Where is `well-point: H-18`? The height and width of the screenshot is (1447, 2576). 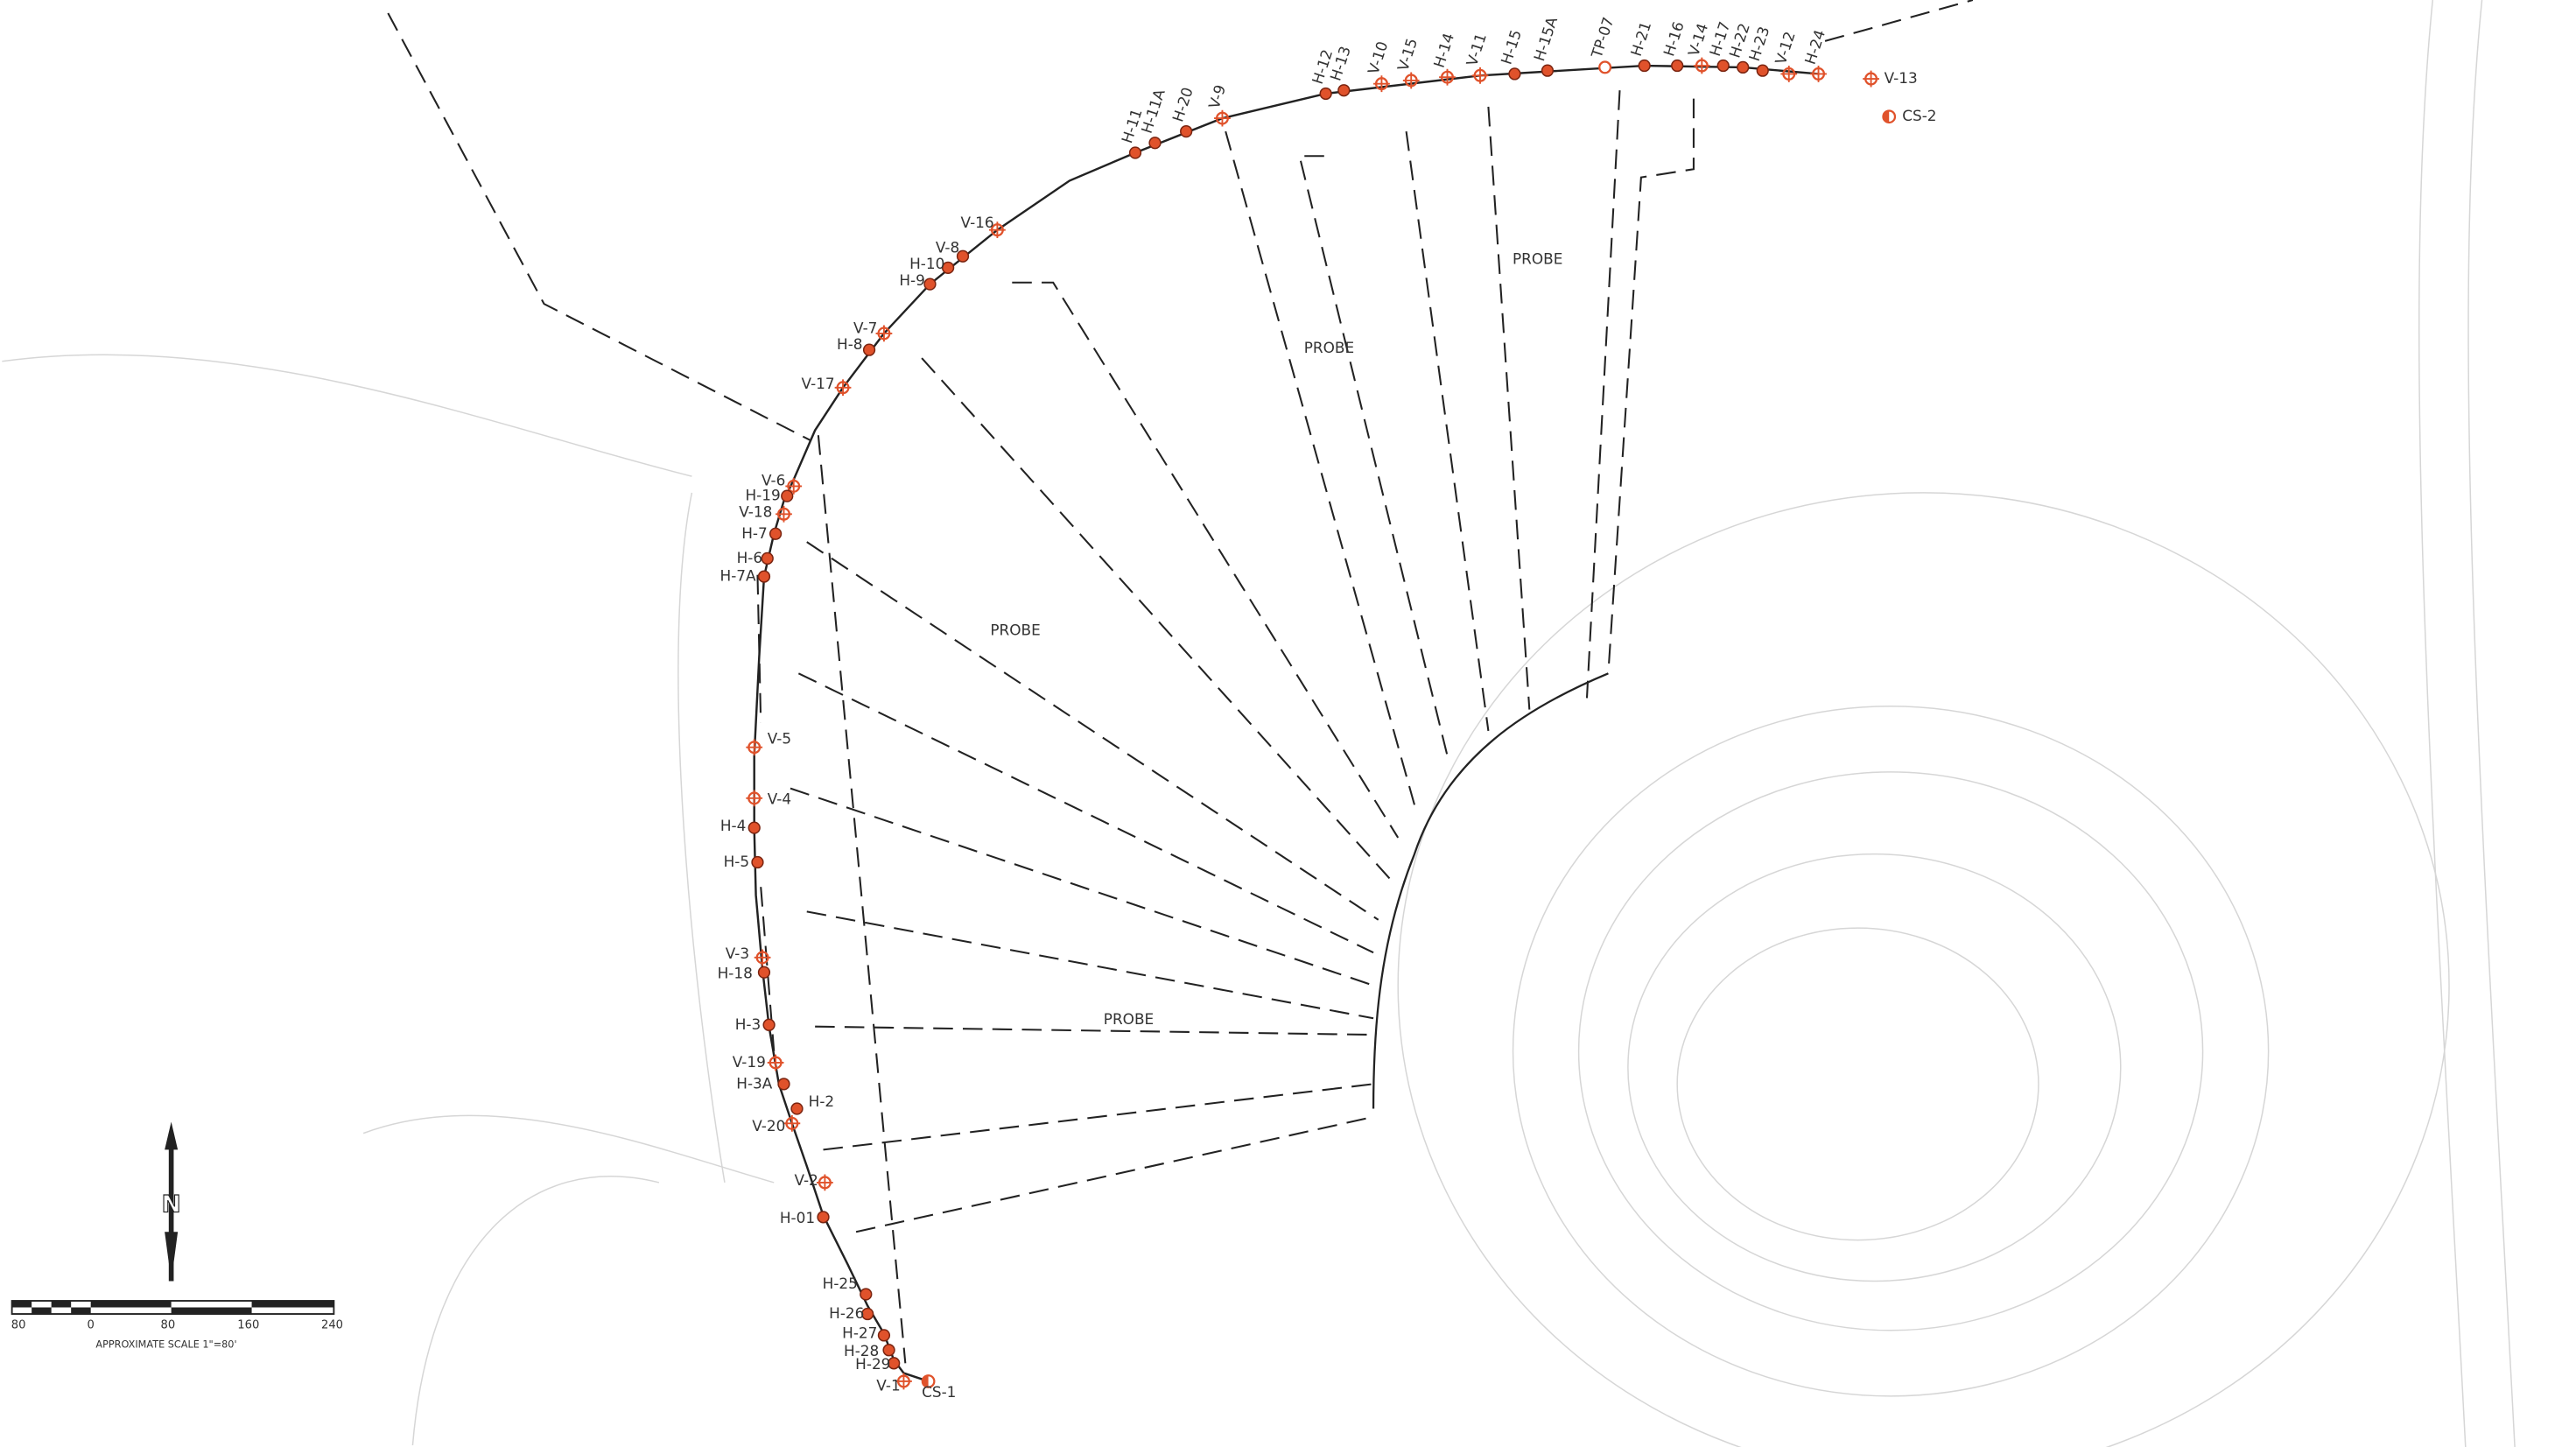
well-point: H-18 is located at coordinates (744, 973).